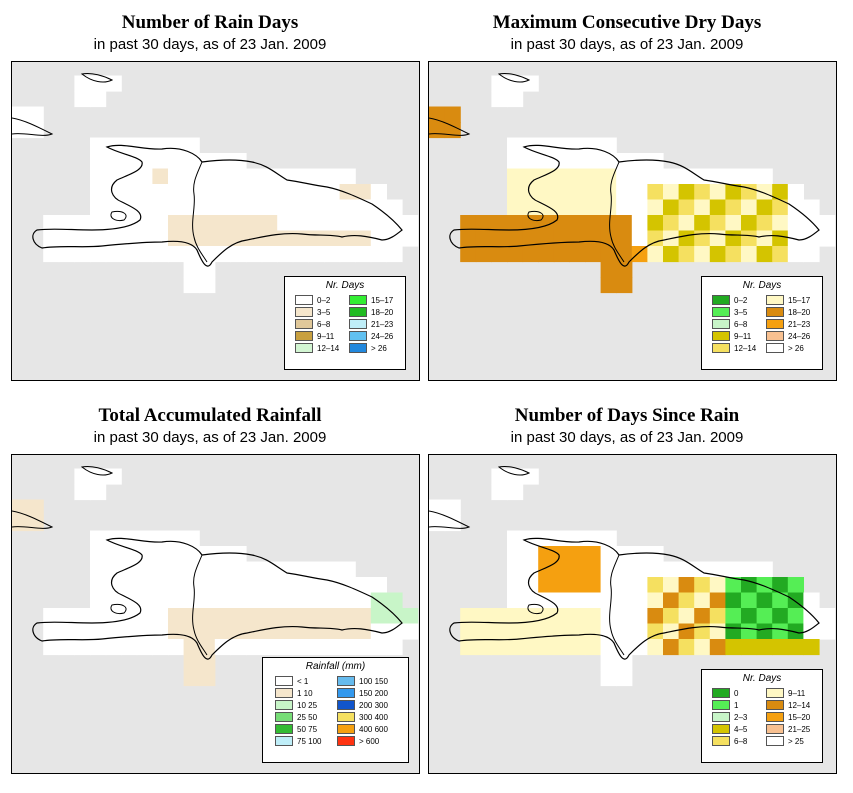 The image size is (853, 793). What do you see at coordinates (729, 741) in the screenshot?
I see `legend-item: 6–8` at bounding box center [729, 741].